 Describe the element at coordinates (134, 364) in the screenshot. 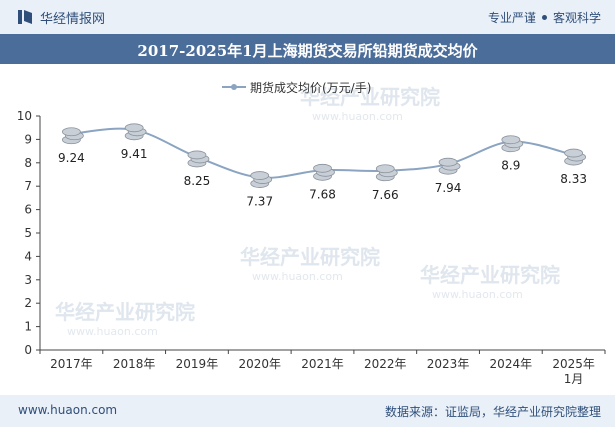

I see `x-tick-label: 2018年` at that location.